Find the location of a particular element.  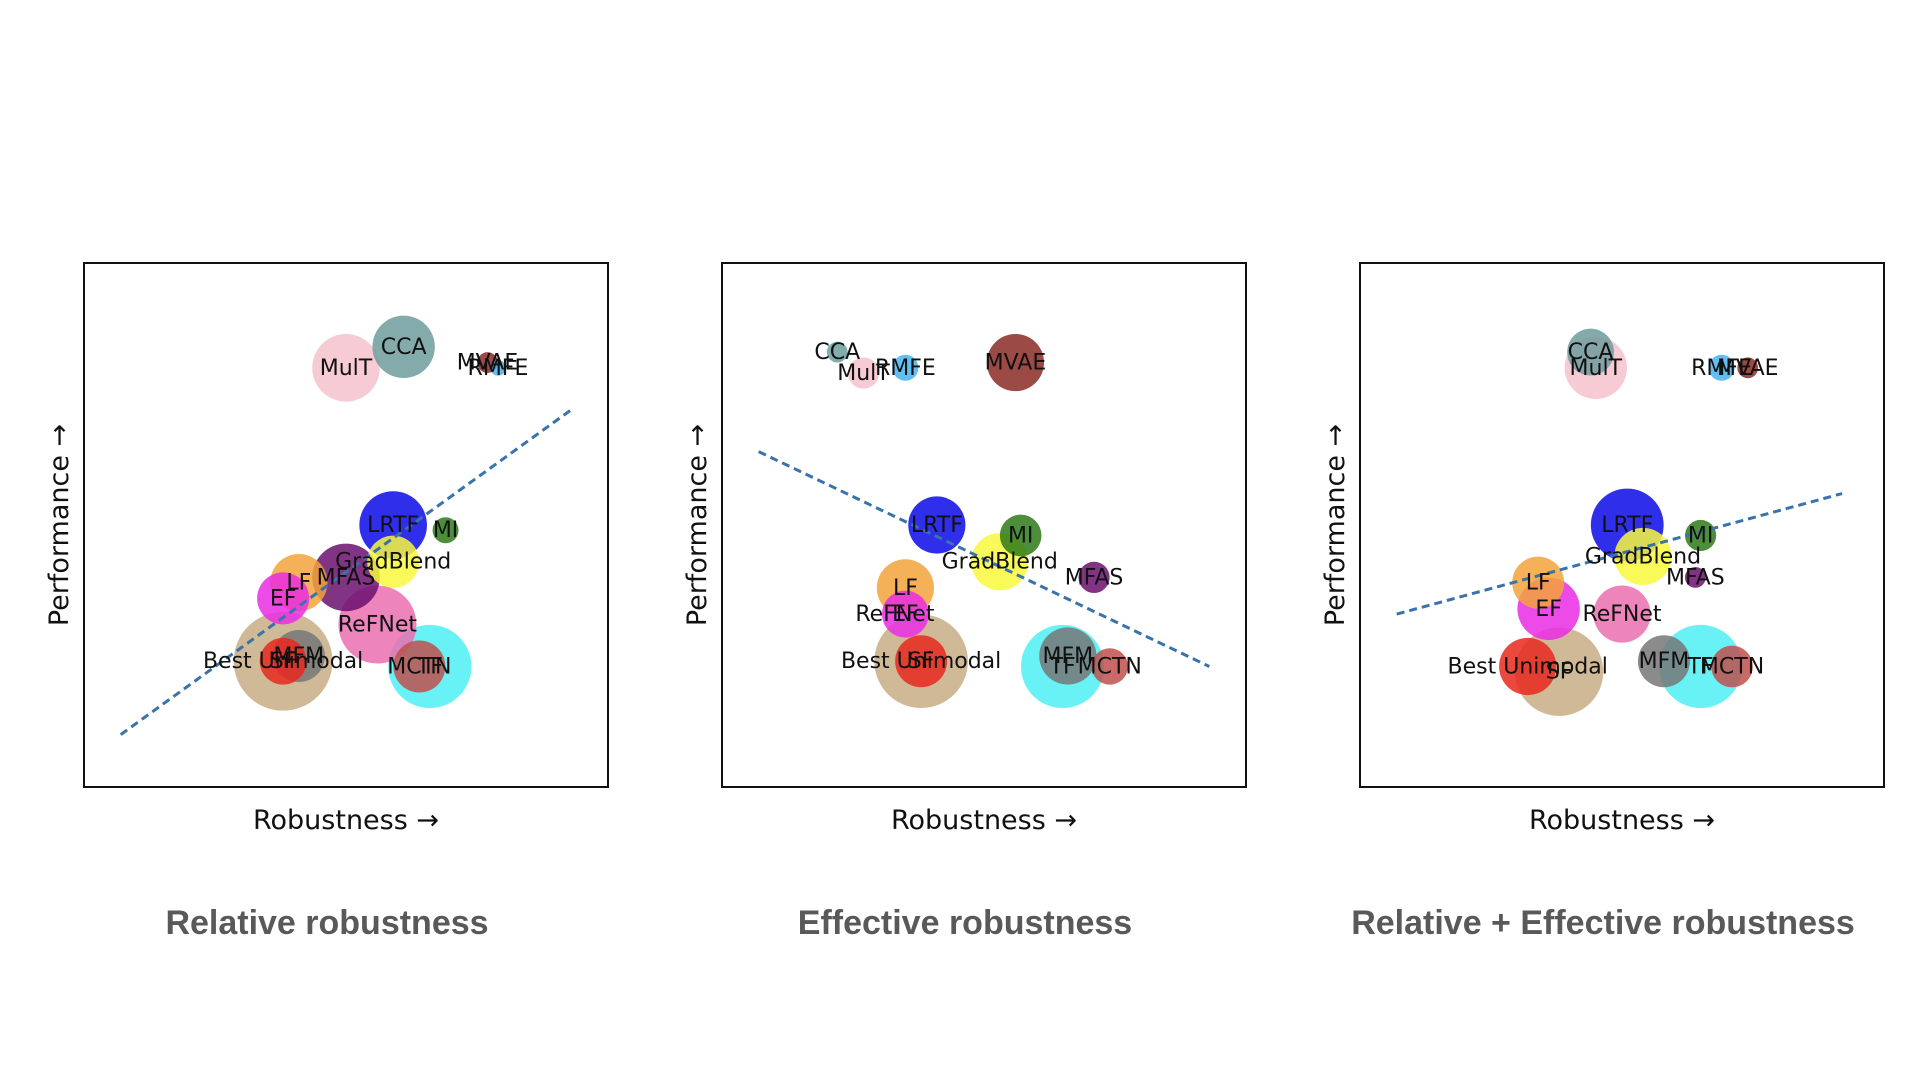

bubble-gradblend is located at coordinates (1643, 556).